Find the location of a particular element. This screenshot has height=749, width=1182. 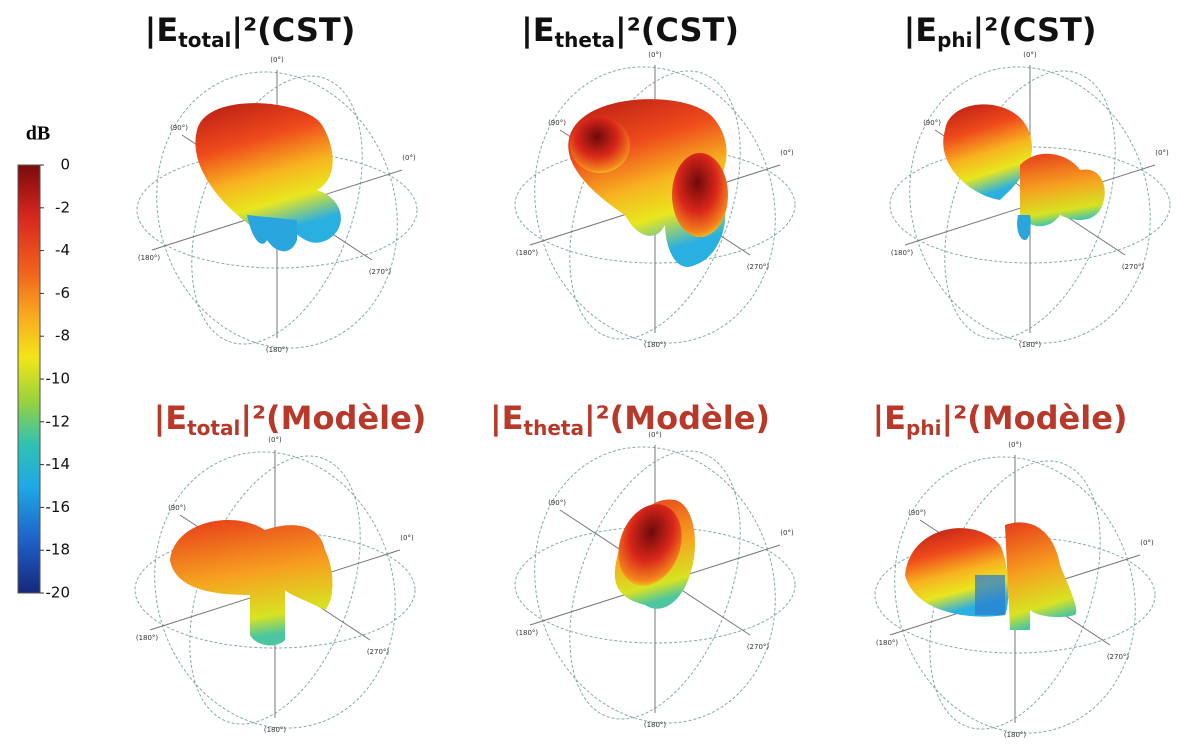

panel-title: |Ephi|²(Modèle) is located at coordinates (999, 419).